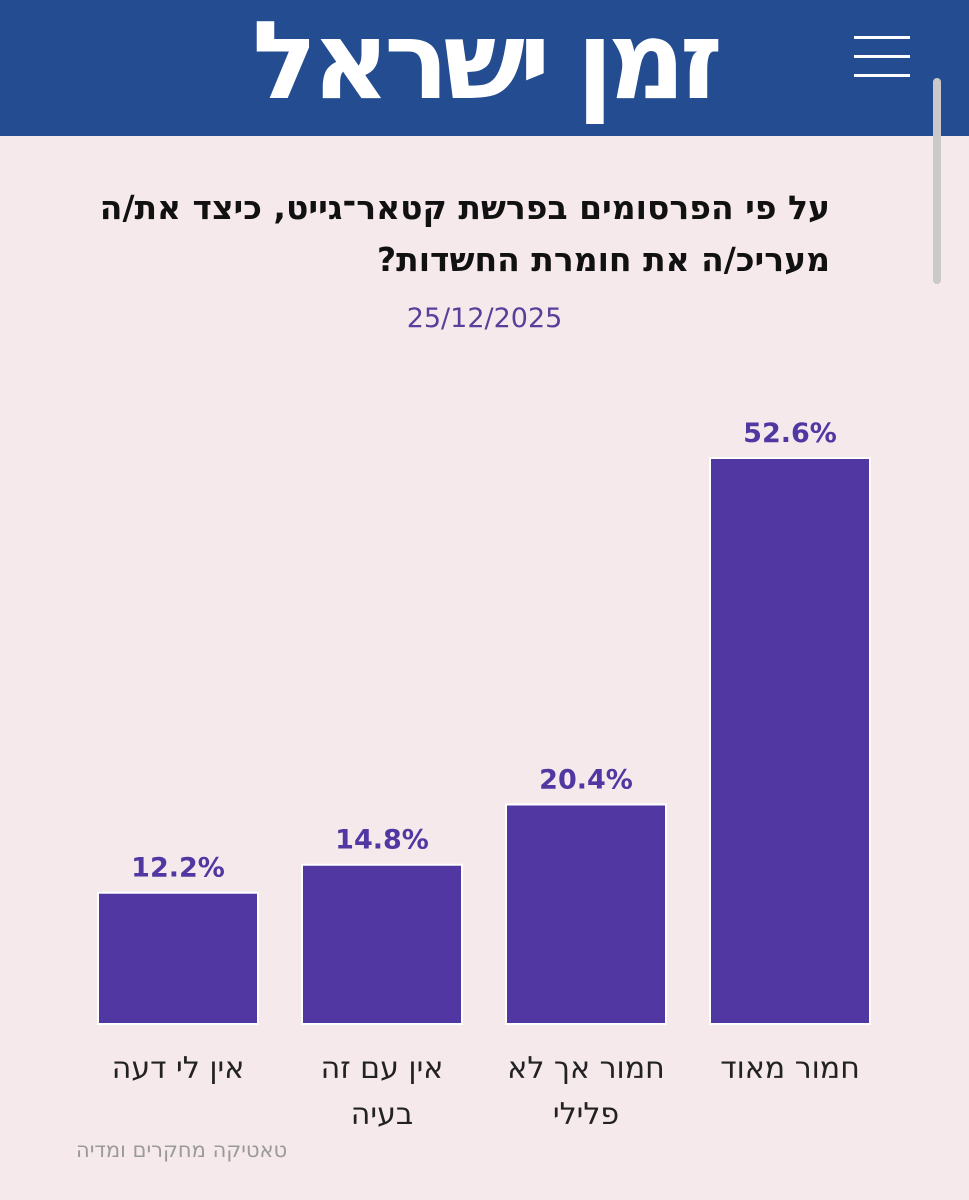 The width and height of the screenshot is (969, 1200). Describe the element at coordinates (182, 1150) in the screenshot. I see `source-credit: טאטיקה מחקרים ומדיה` at that location.